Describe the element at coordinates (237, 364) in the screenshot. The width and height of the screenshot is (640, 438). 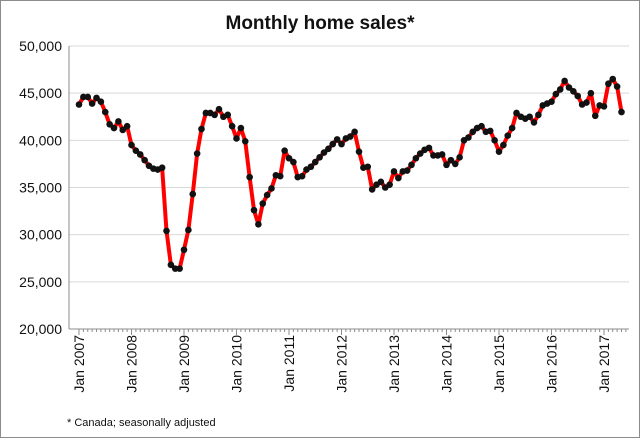
I see `x-tick-label: Jan 2010` at that location.